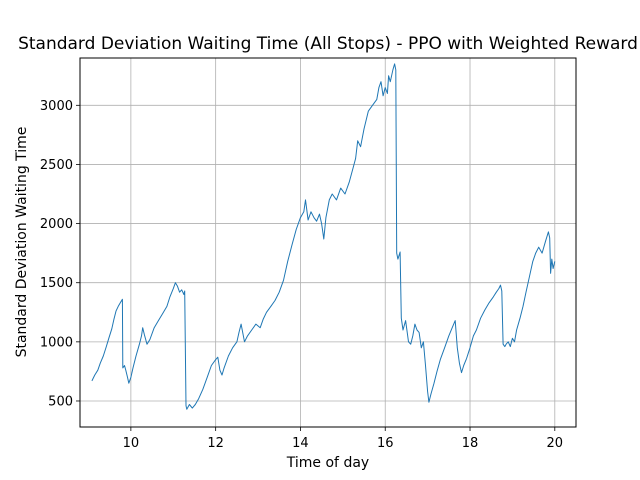  What do you see at coordinates (131, 443) in the screenshot?
I see `x-tick-label: 10` at bounding box center [131, 443].